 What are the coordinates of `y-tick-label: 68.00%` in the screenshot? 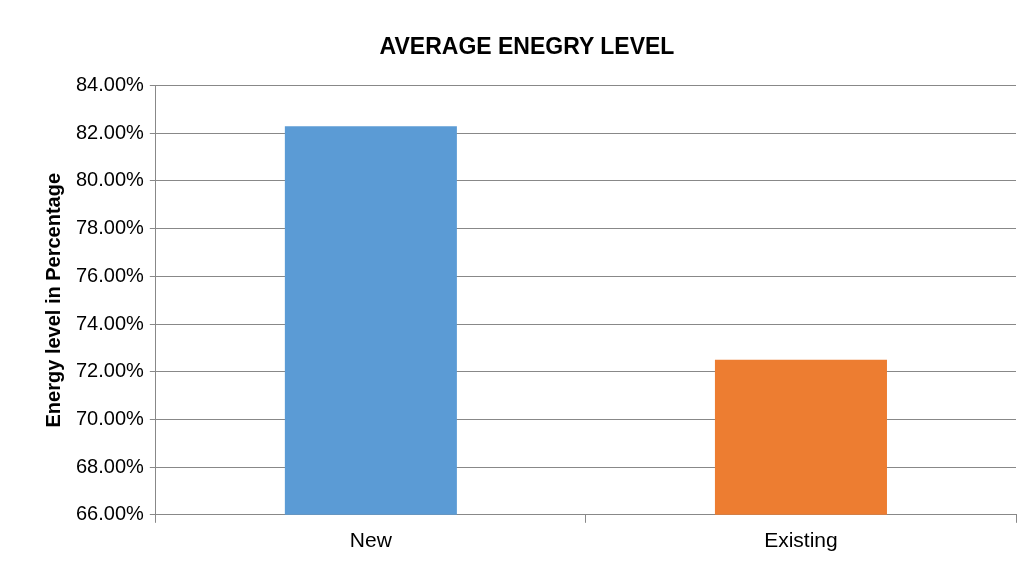 It's located at (110, 465).